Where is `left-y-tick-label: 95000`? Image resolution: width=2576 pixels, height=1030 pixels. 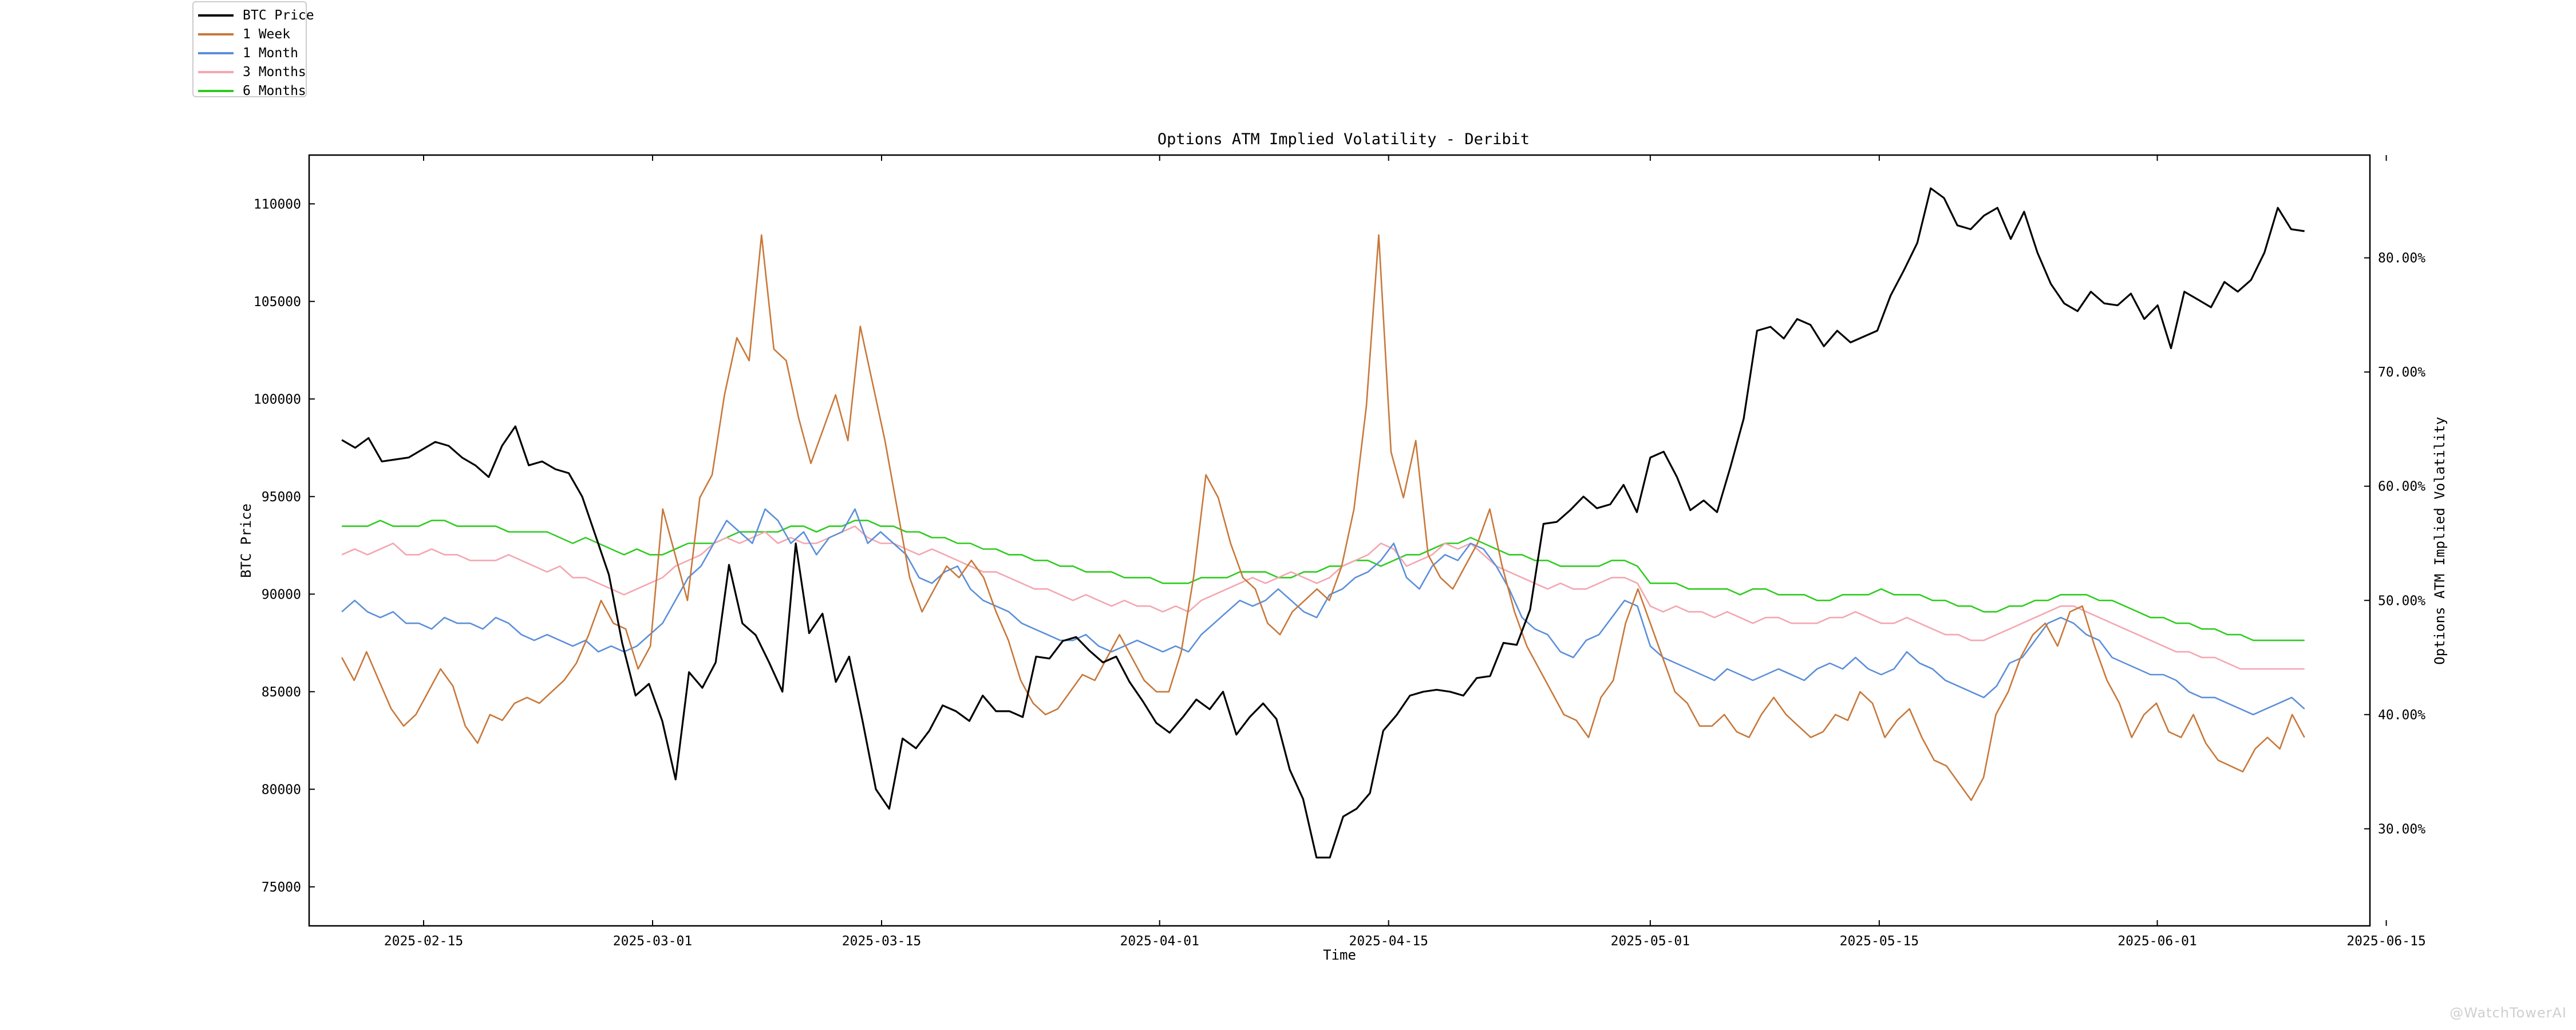 left-y-tick-label: 95000 is located at coordinates (281, 497).